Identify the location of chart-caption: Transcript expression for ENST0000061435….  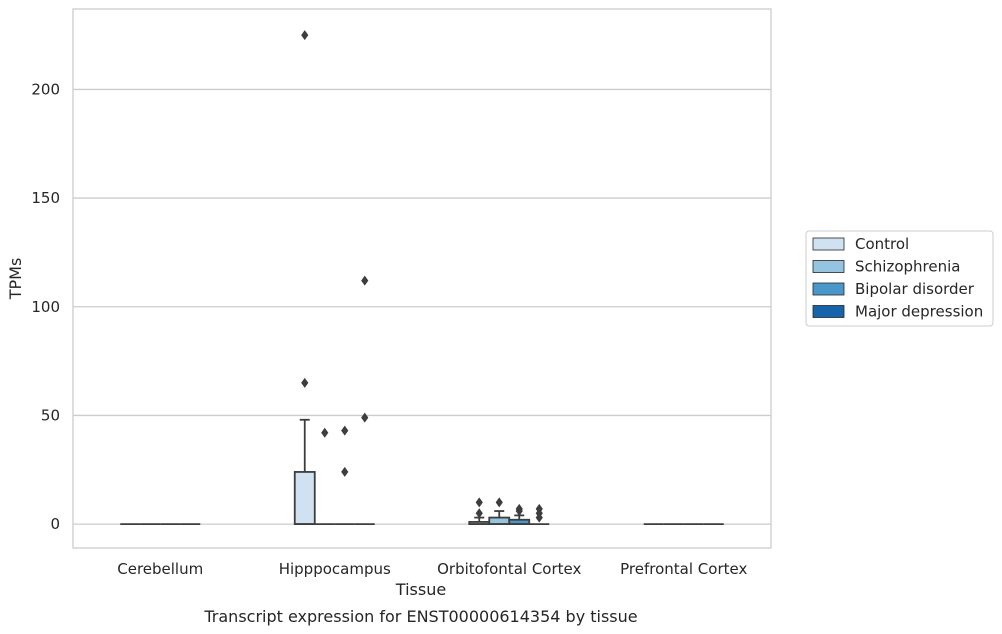
(420, 616).